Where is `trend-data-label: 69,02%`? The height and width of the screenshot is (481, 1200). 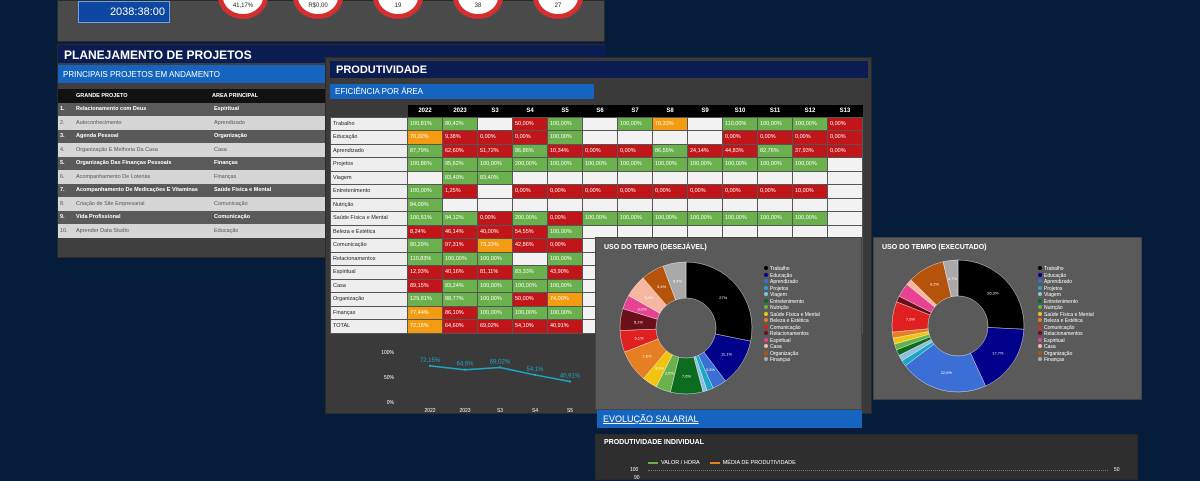 trend-data-label: 69,02% is located at coordinates (500, 362).